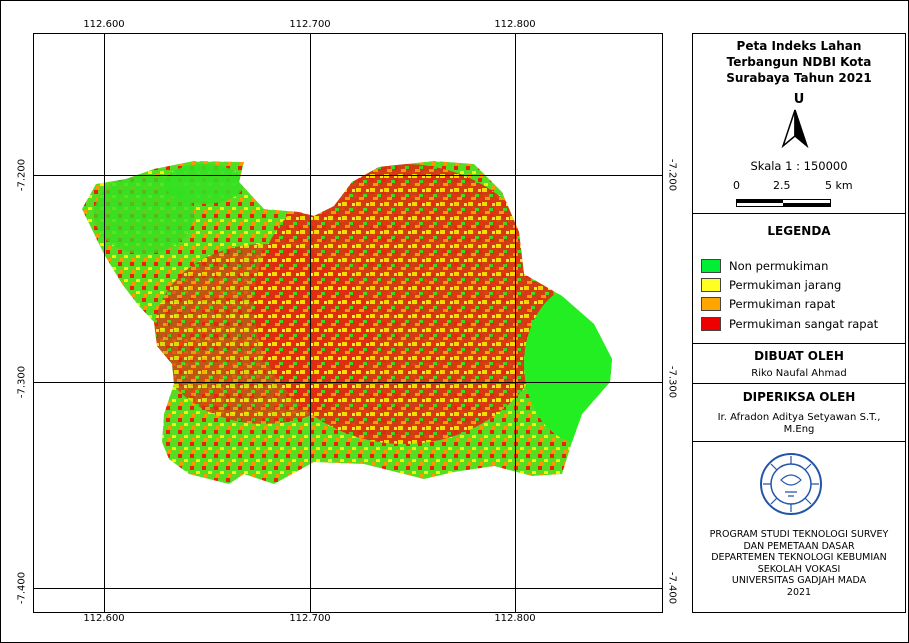 The height and width of the screenshot is (643, 909). Describe the element at coordinates (799, 592) in the screenshot. I see `institution-line-6: 2021` at that location.